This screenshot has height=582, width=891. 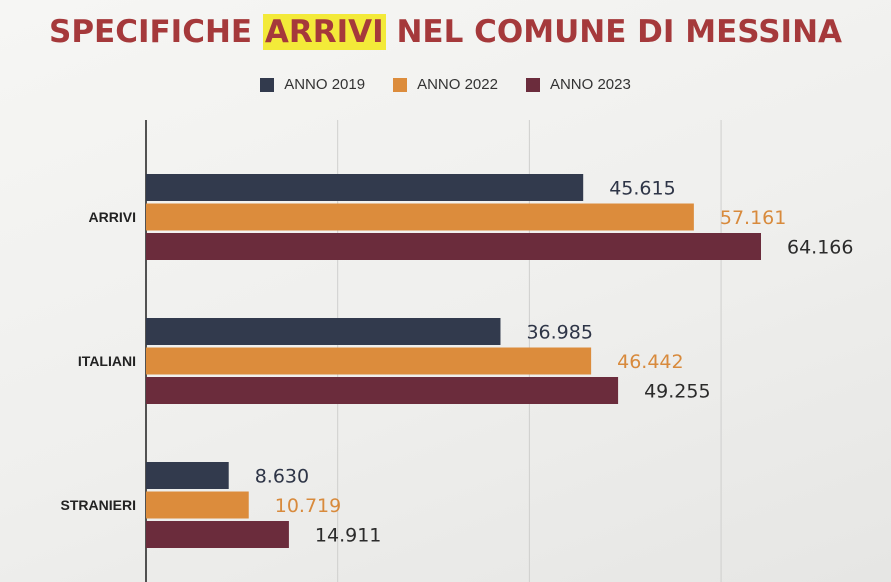 What do you see at coordinates (325, 84) in the screenshot?
I see `legend-label-2019: ANNO 2019` at bounding box center [325, 84].